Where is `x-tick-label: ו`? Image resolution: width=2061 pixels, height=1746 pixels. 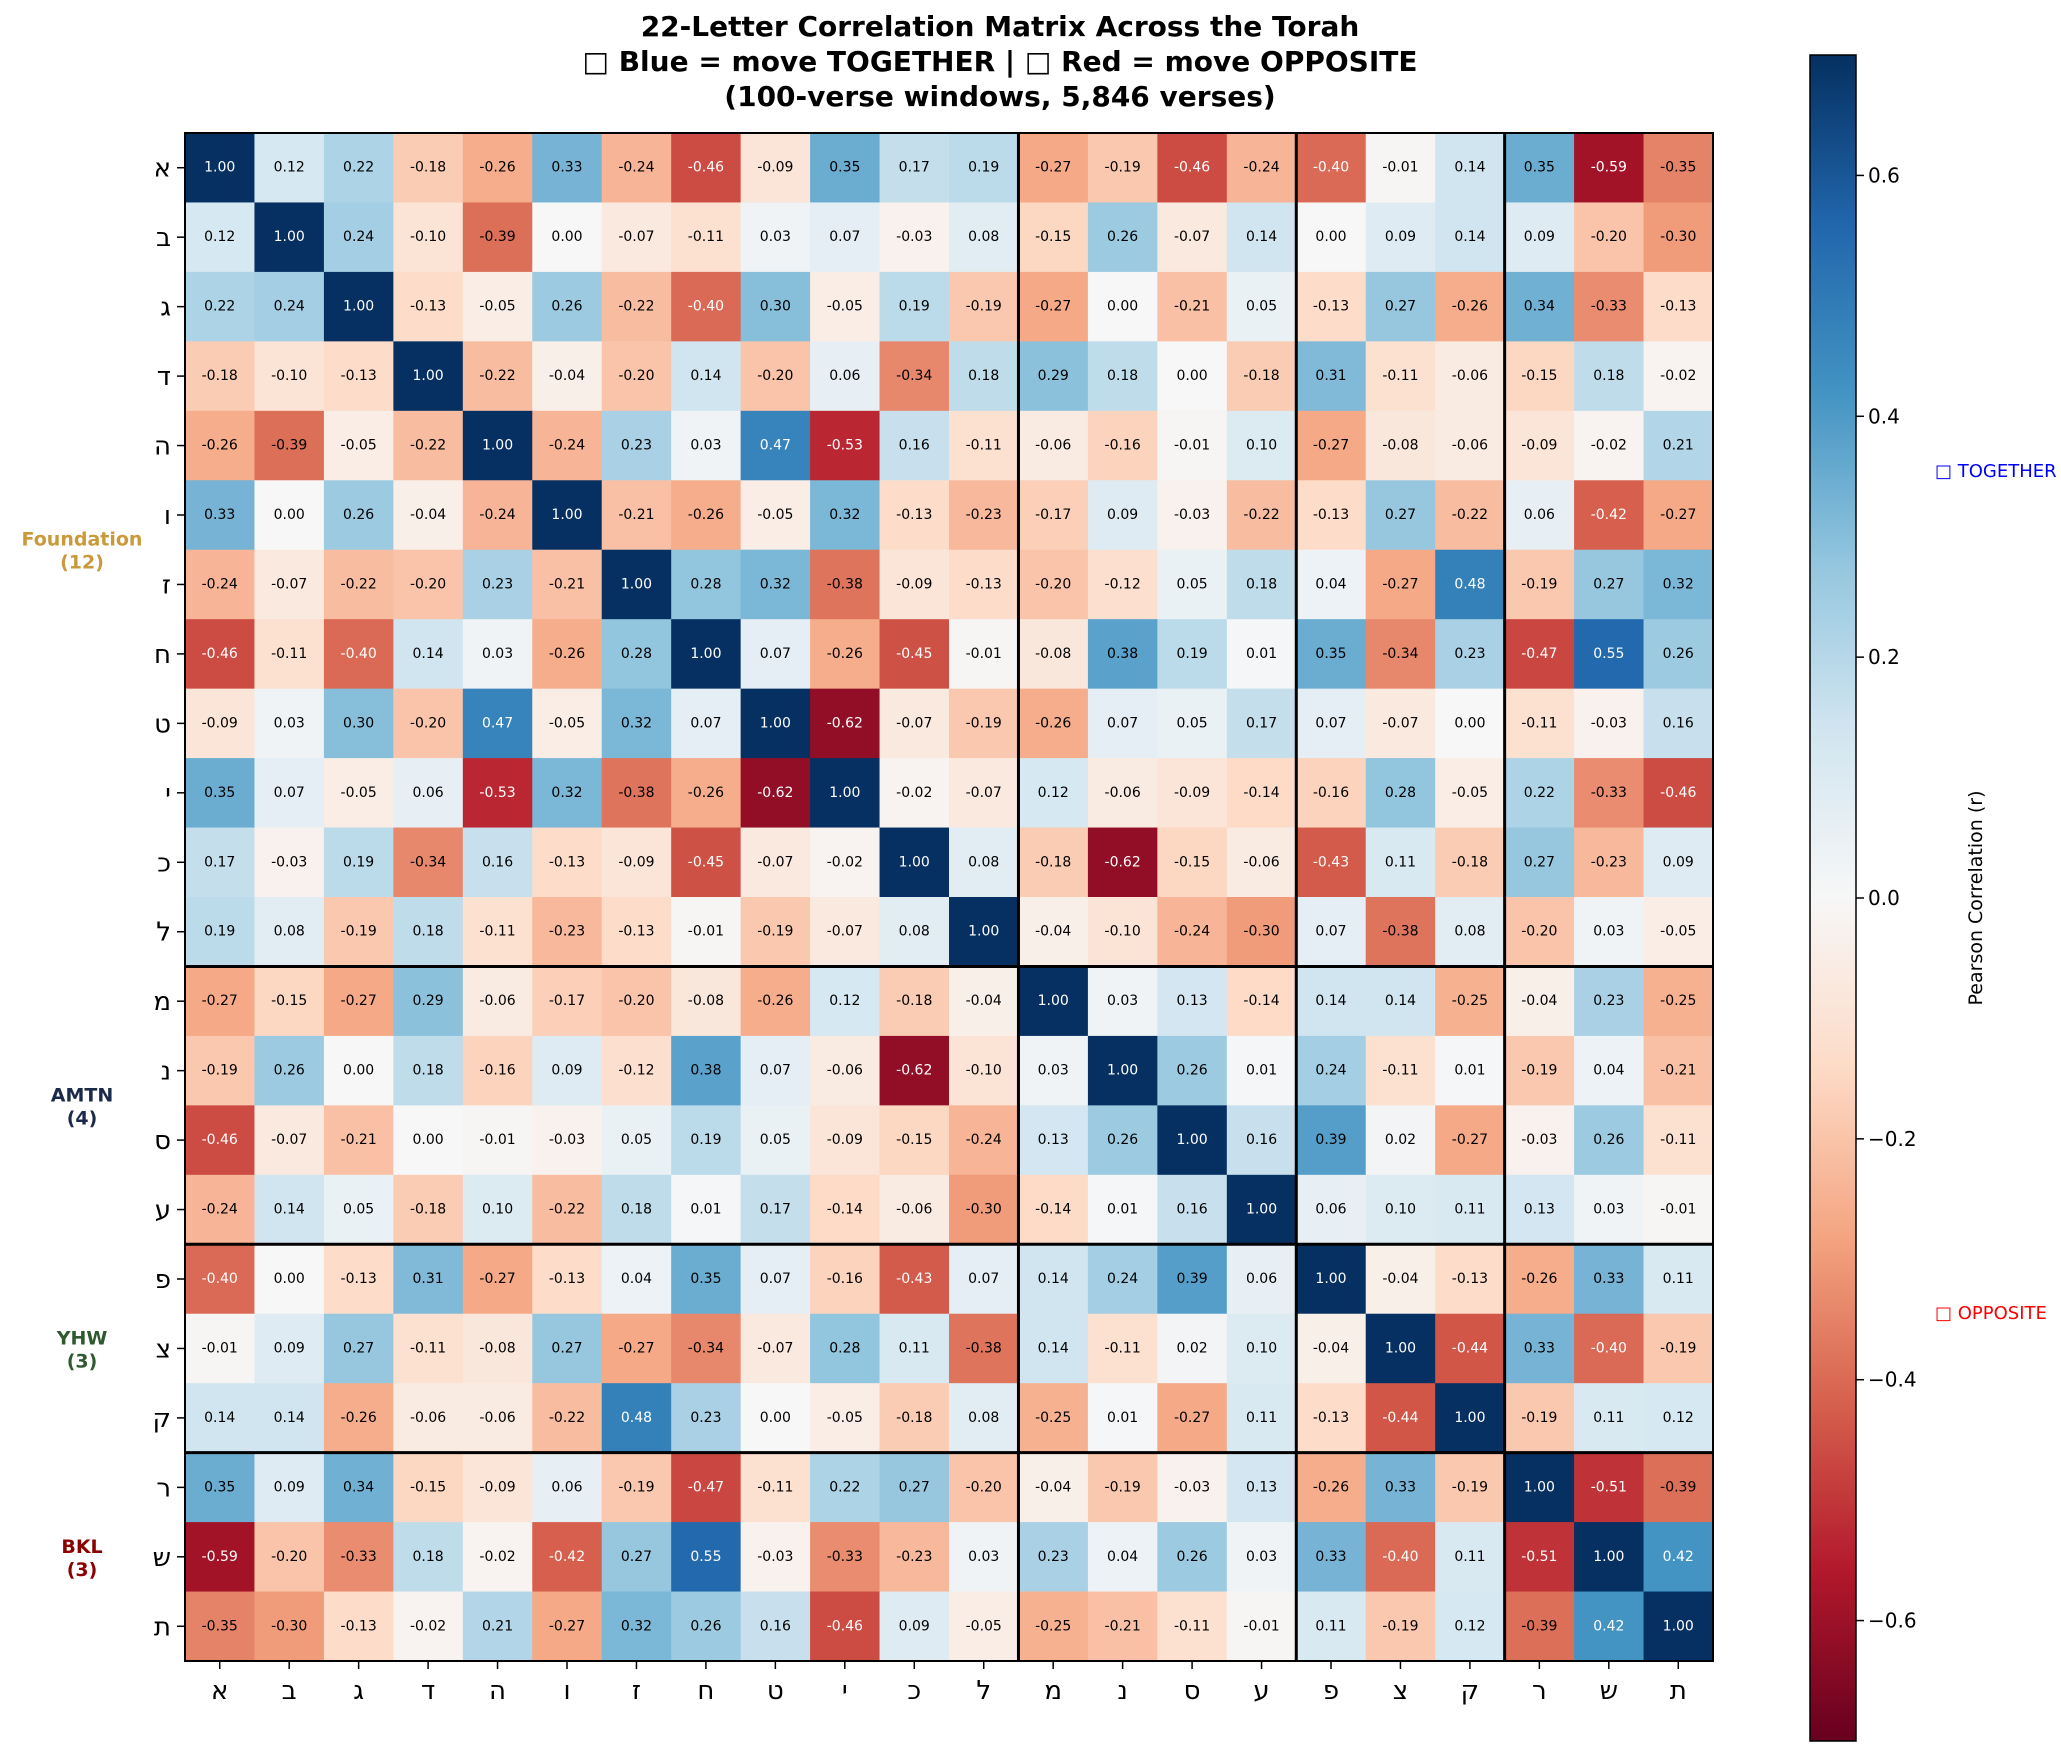
x-tick-label: ו is located at coordinates (566, 1691).